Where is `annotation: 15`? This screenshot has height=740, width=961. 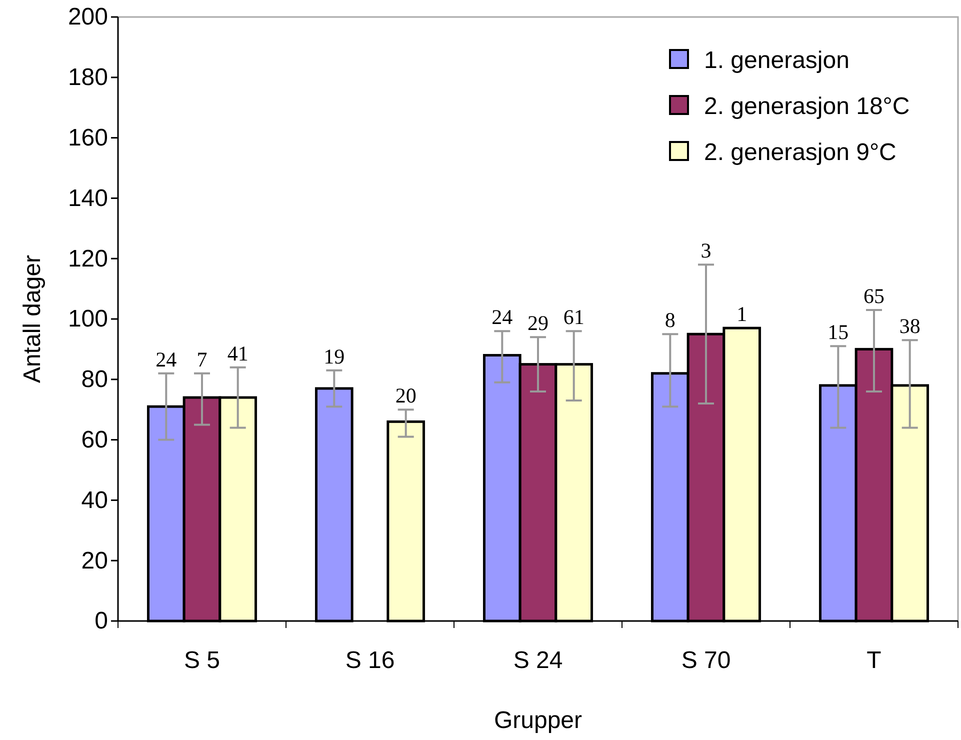 annotation: 15 is located at coordinates (838, 332).